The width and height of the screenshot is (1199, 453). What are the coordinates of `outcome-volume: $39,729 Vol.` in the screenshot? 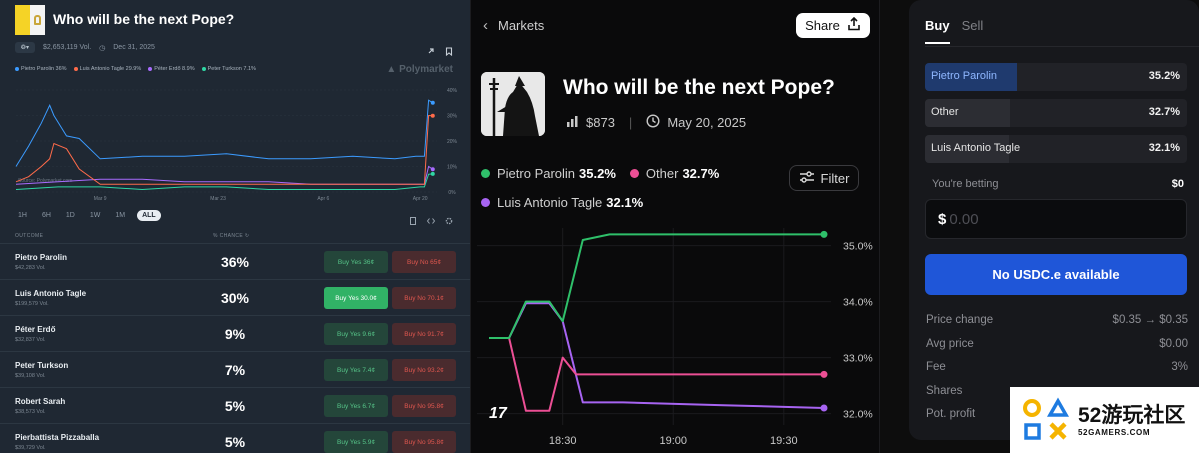 It's located at (30, 448).